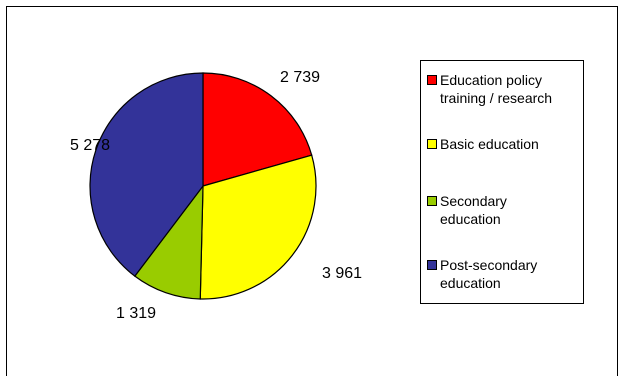 This screenshot has height=376, width=622. Describe the element at coordinates (136, 313) in the screenshot. I see `data-label-secondary: 1 319` at that location.